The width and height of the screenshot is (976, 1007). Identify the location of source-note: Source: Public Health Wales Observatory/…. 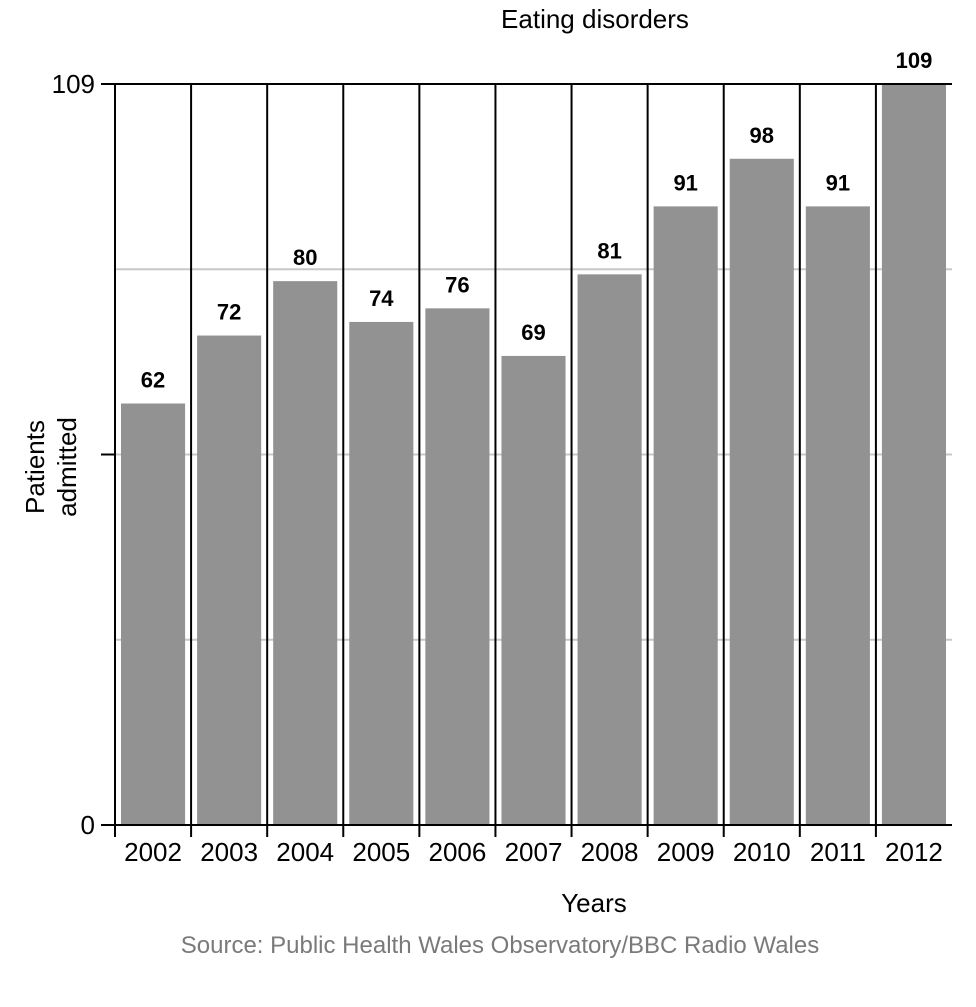
(500, 945).